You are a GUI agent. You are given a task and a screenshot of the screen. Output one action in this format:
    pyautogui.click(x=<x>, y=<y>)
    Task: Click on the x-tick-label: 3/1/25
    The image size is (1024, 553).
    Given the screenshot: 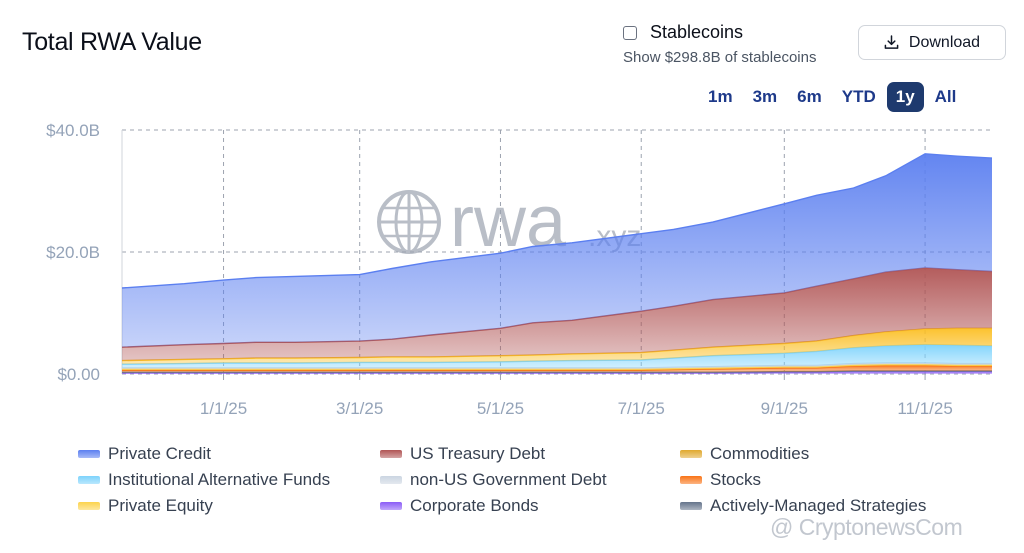 What is the action you would take?
    pyautogui.click(x=359, y=408)
    